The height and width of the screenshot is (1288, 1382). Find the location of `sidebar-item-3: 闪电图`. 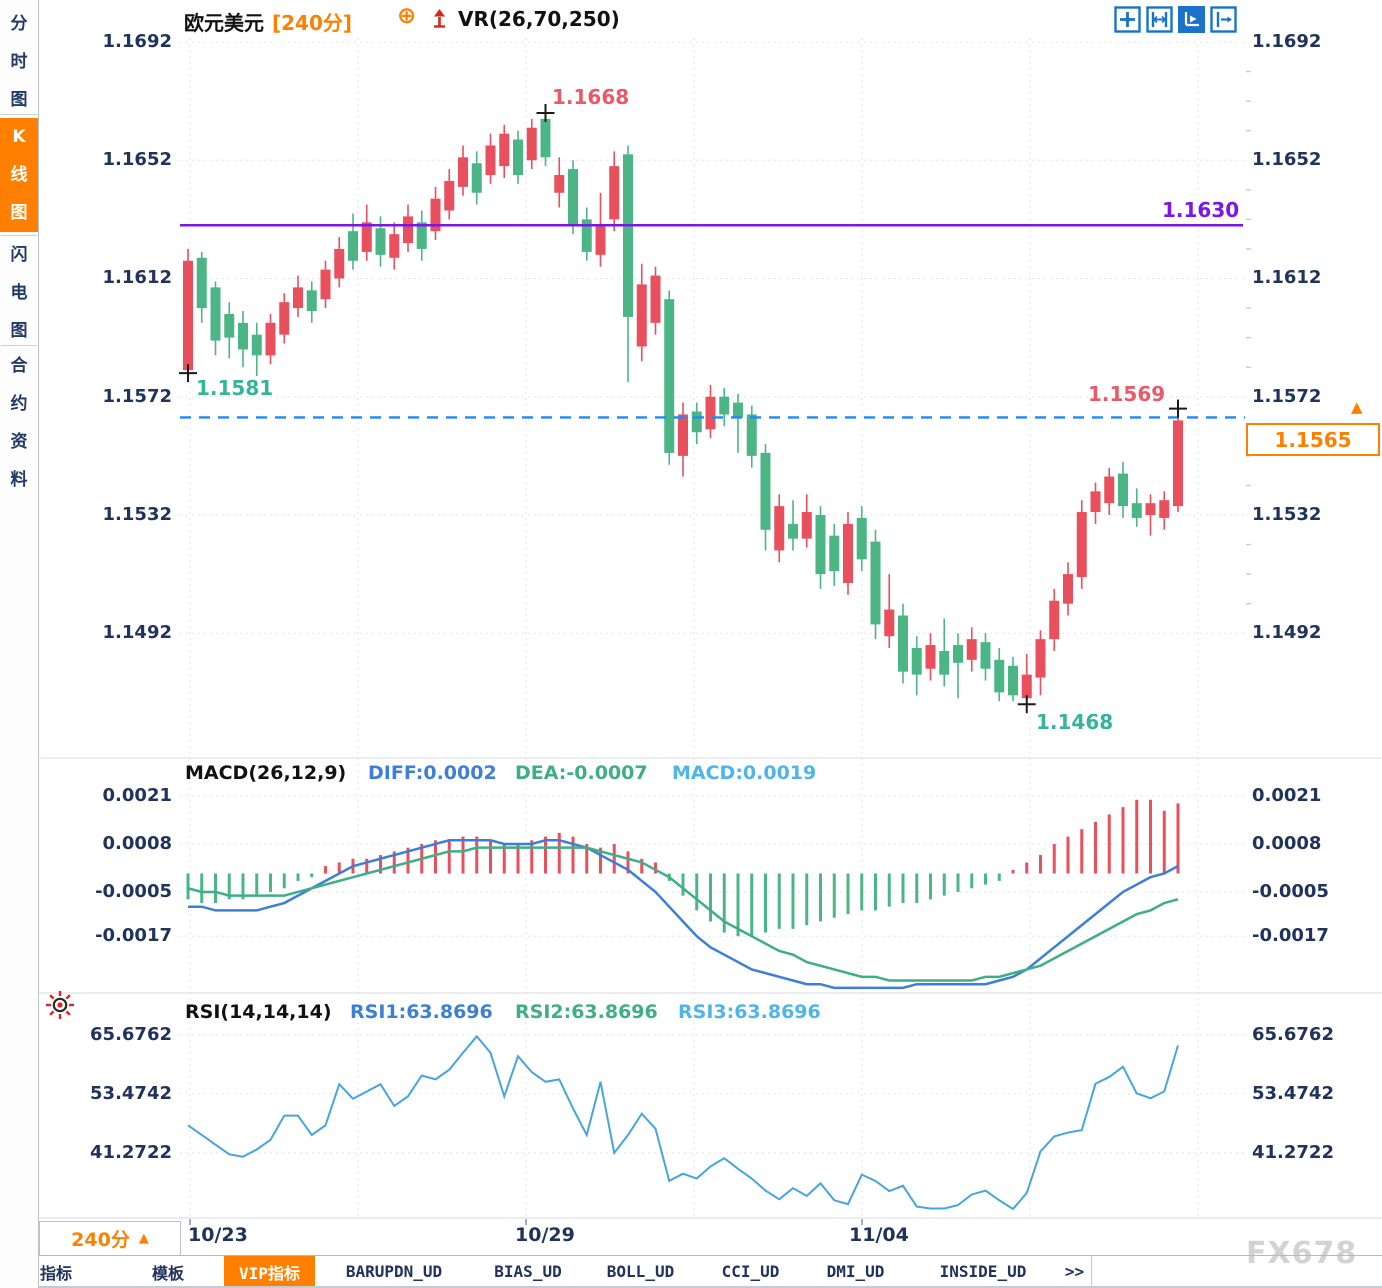

sidebar-item-3: 闪电图 is located at coordinates (19, 290).